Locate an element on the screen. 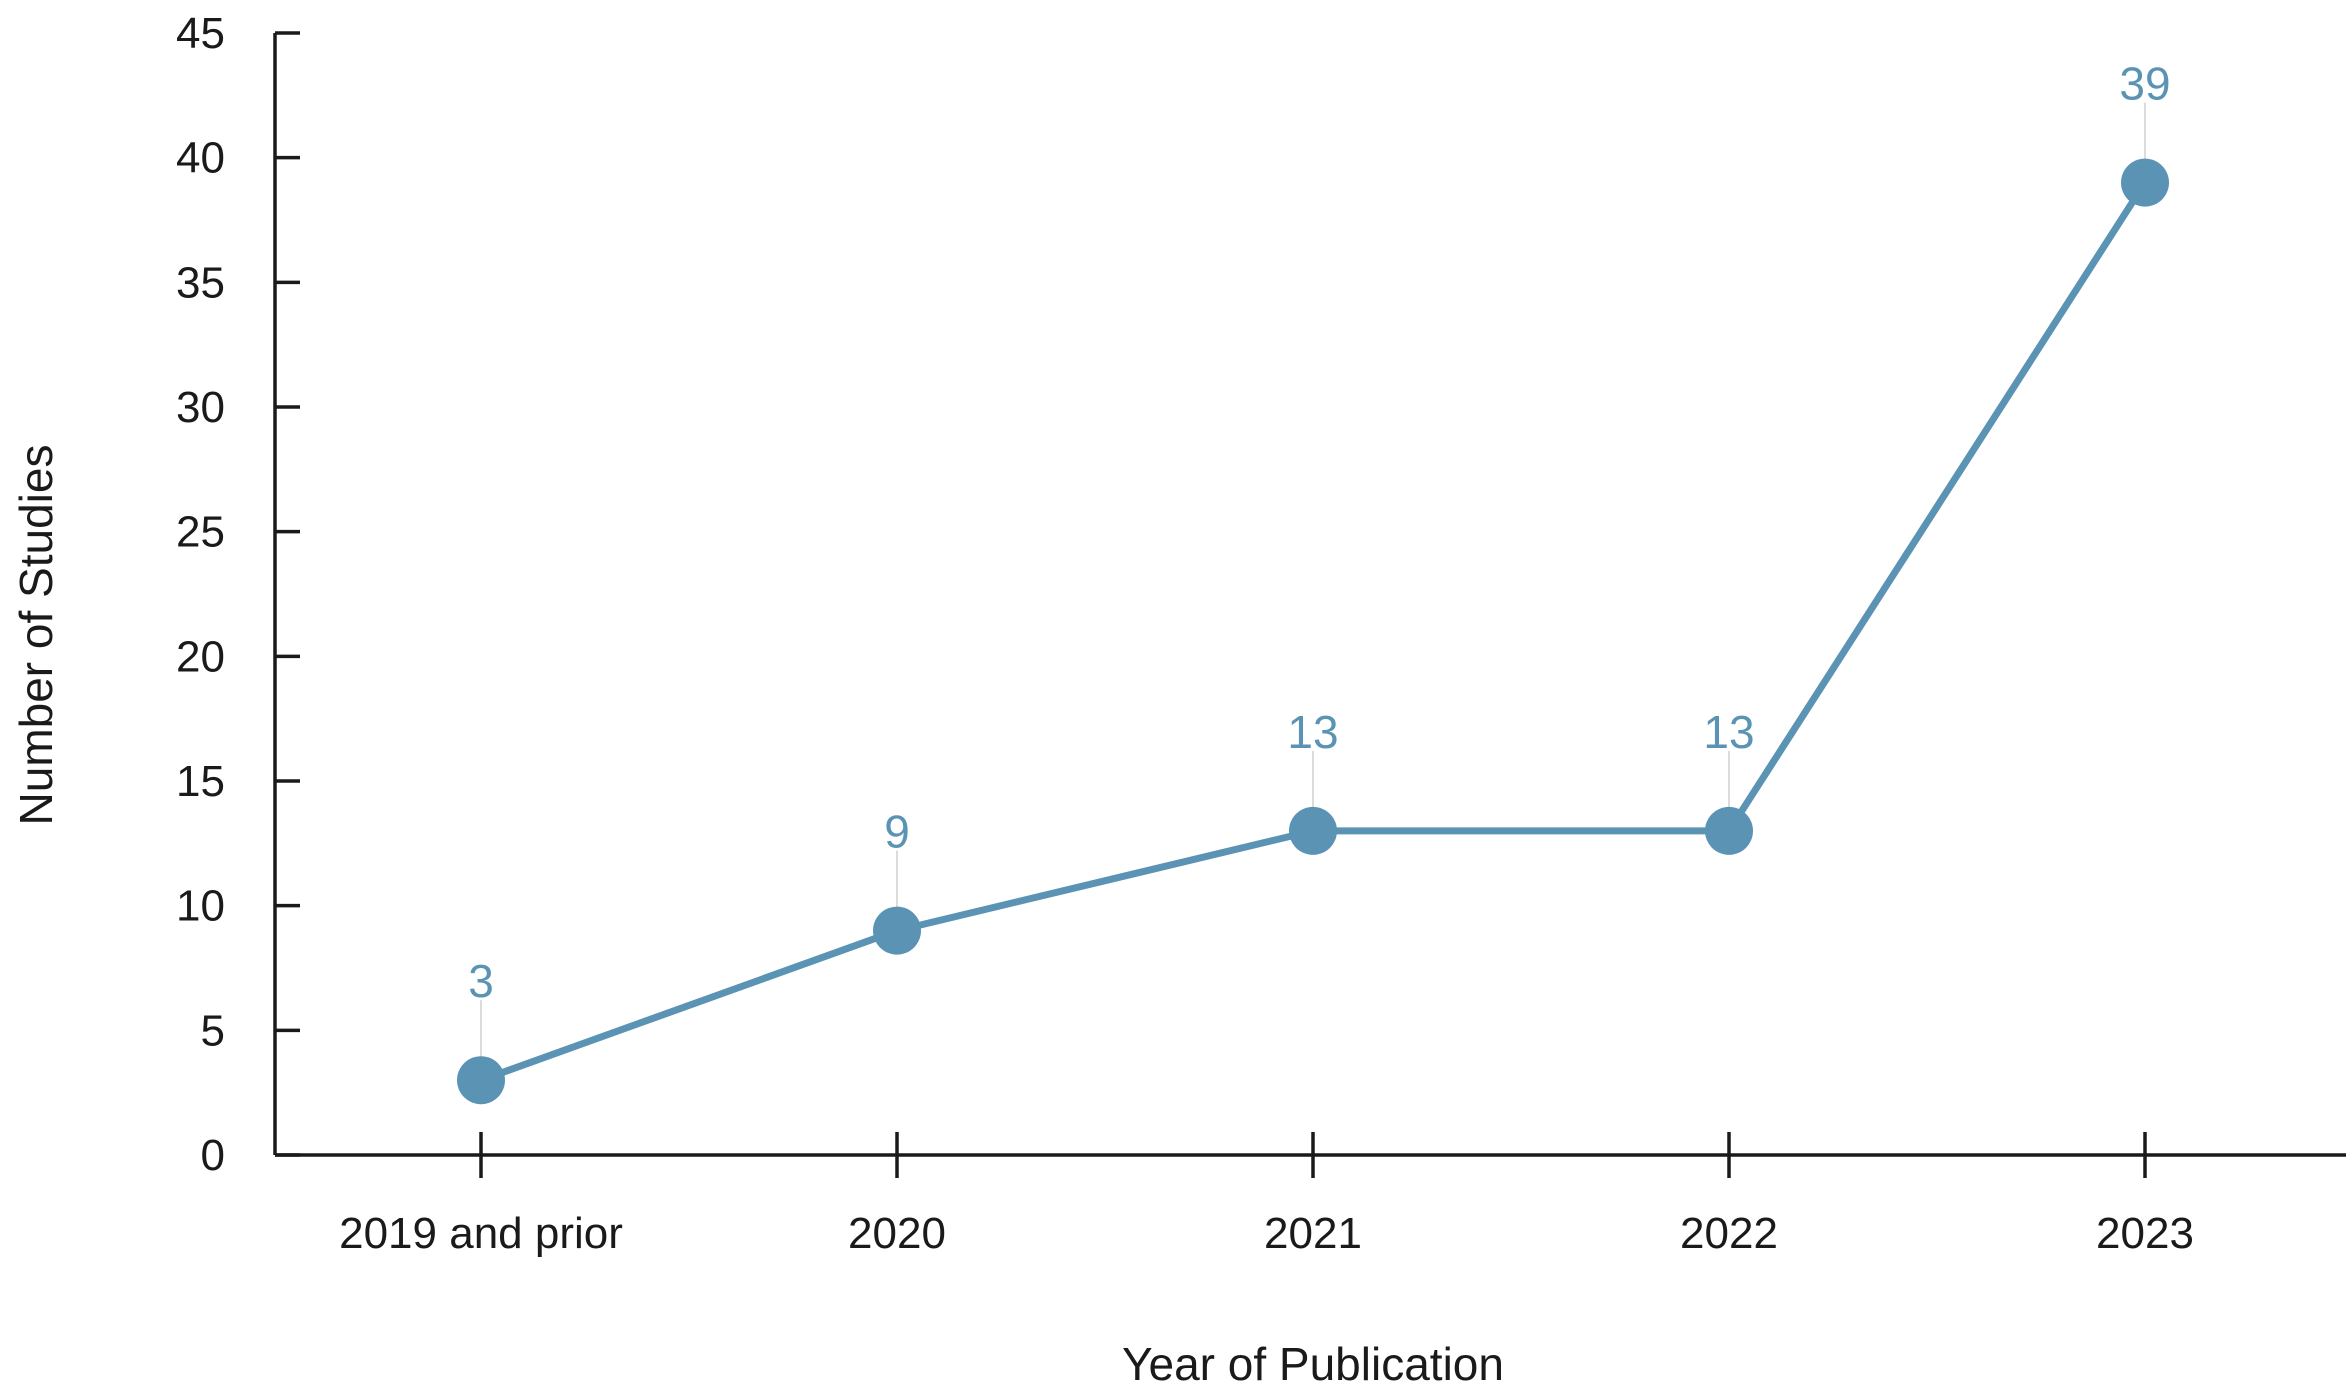  data-label: 39 is located at coordinates (2144, 84).